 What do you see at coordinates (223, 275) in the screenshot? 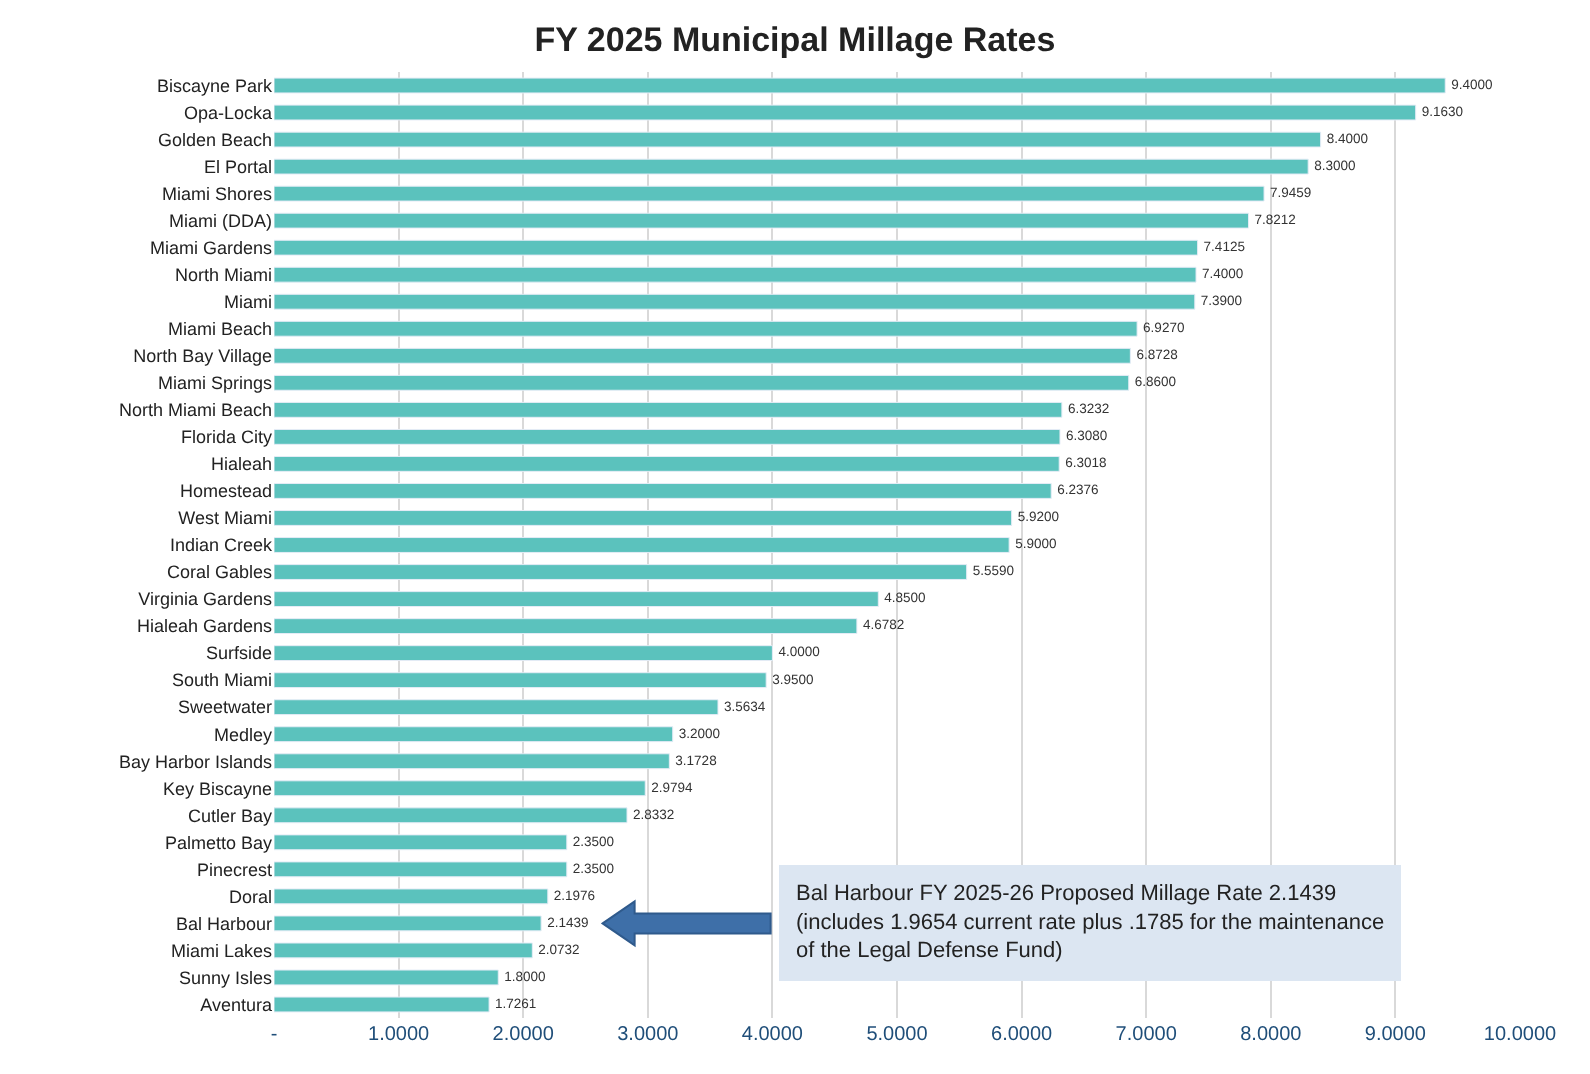
I see `y-tick-label: North Miami` at bounding box center [223, 275].